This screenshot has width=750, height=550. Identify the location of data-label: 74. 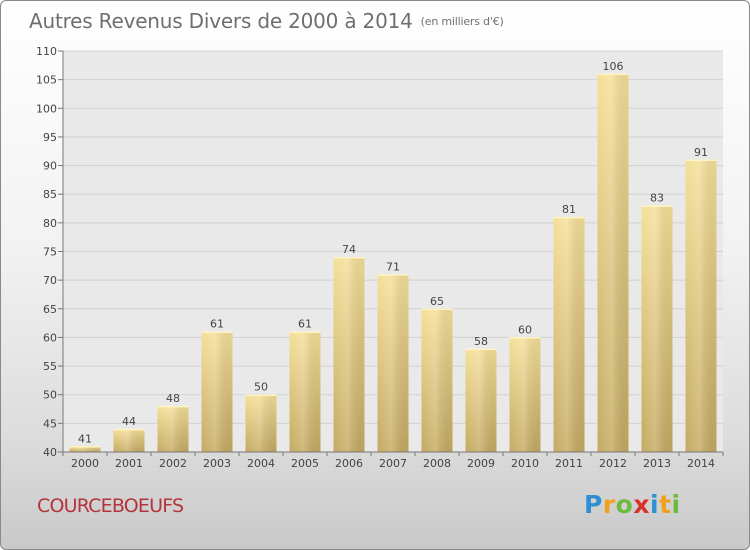
(349, 249).